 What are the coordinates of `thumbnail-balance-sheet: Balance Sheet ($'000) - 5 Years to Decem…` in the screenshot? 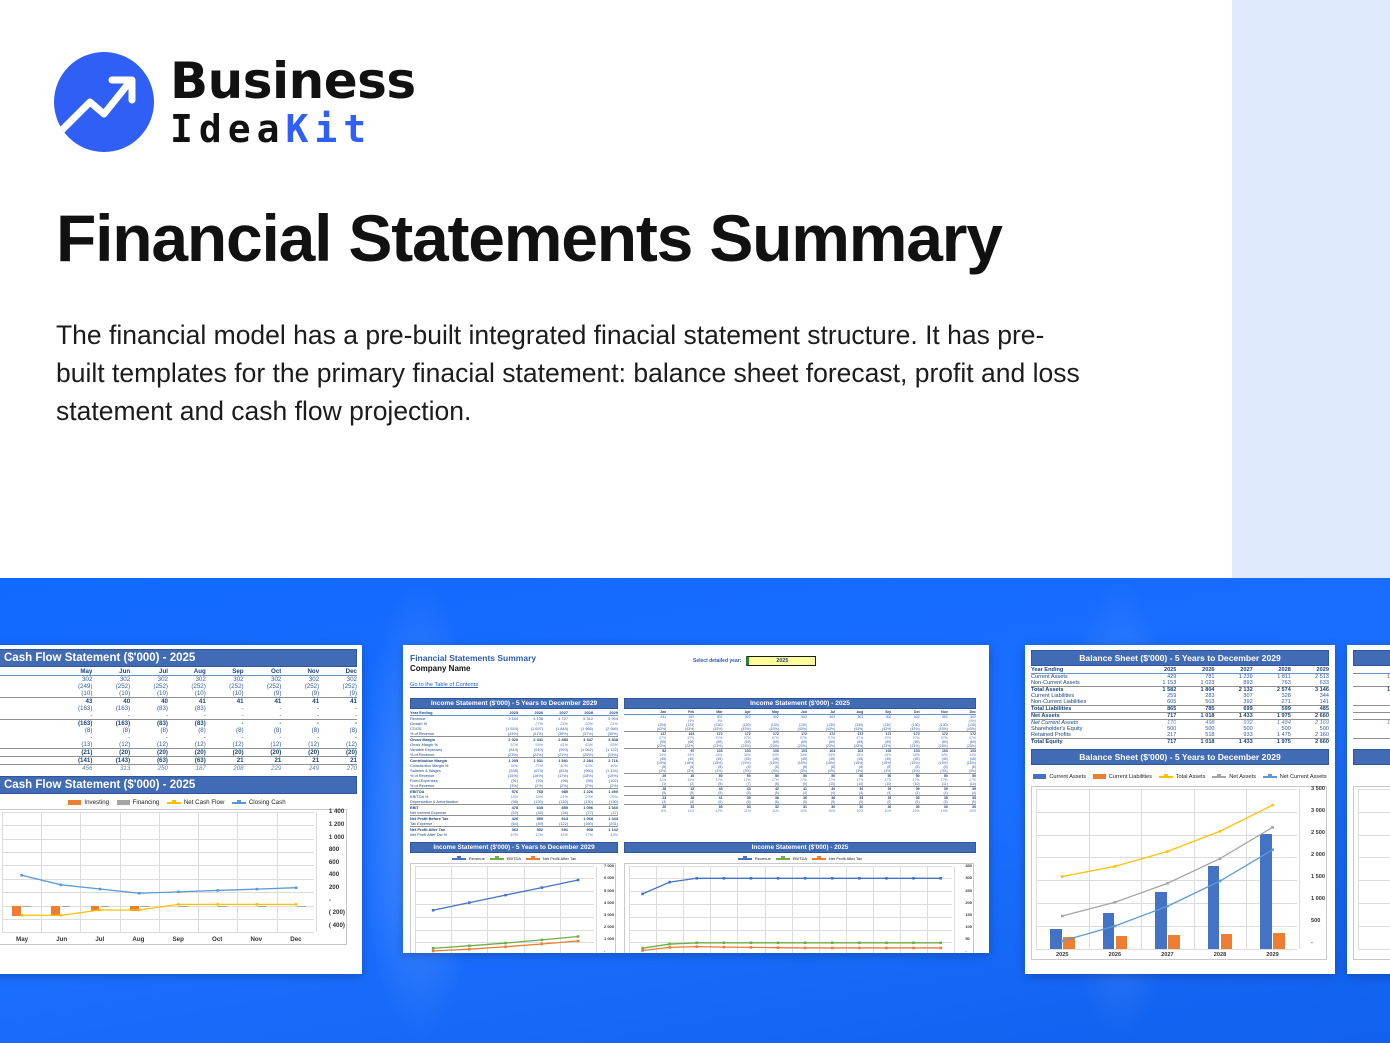 It's located at (1180, 809).